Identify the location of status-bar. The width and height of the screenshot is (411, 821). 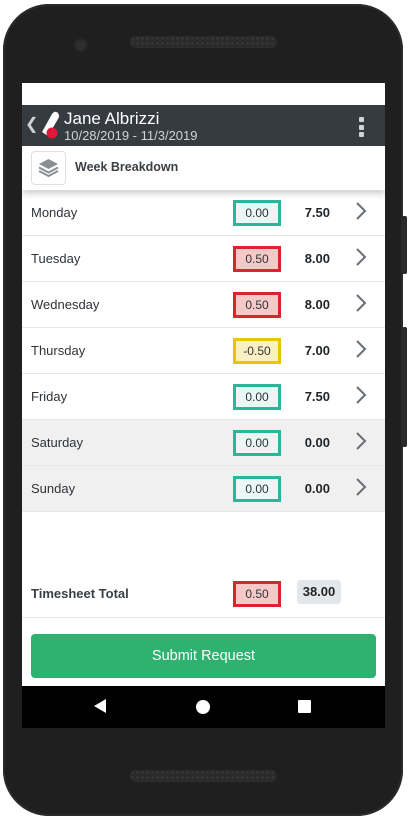
(203, 94).